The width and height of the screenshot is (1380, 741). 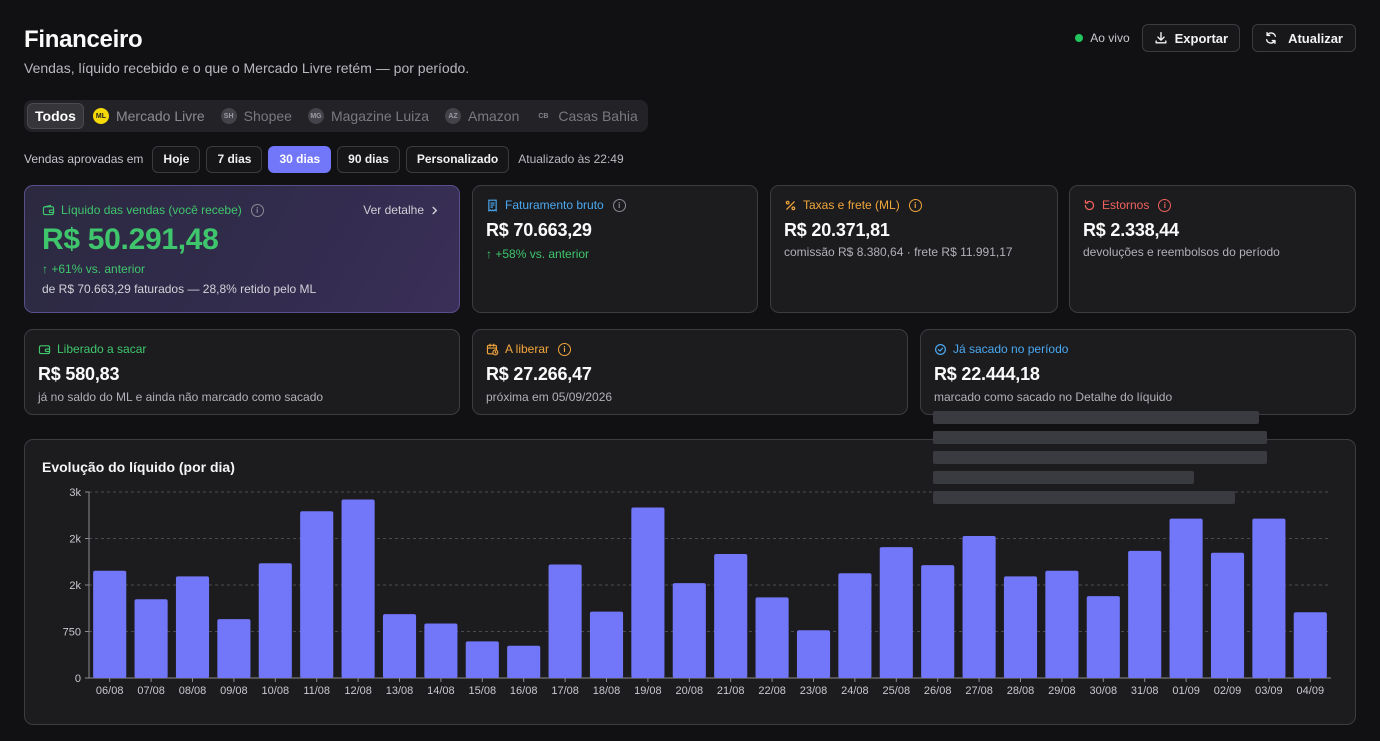 What do you see at coordinates (267, 116) in the screenshot?
I see `tab-label: Shopee` at bounding box center [267, 116].